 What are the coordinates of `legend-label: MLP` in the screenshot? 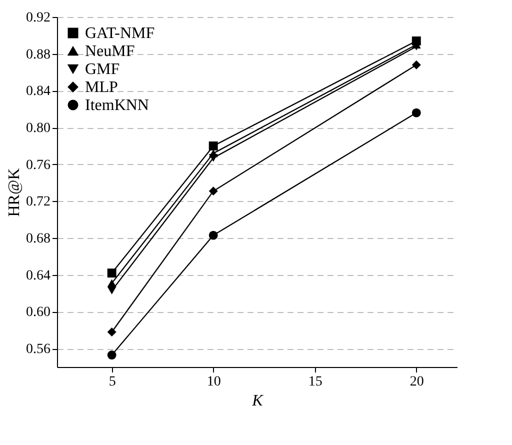 It's located at (101, 87).